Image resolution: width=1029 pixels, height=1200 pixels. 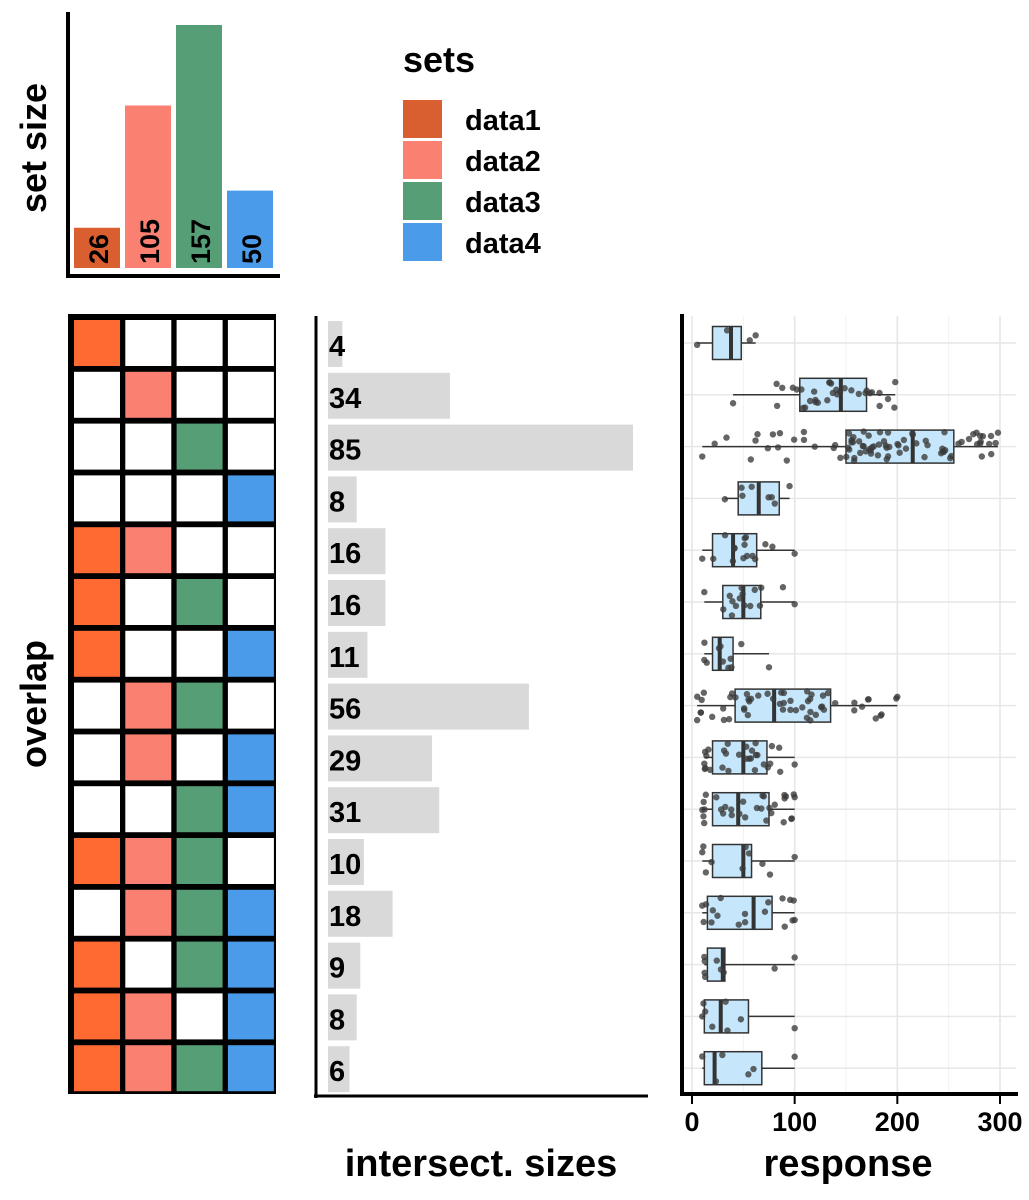 What do you see at coordinates (97, 809) in the screenshot?
I see `overlap-cell-r10-data1` at bounding box center [97, 809].